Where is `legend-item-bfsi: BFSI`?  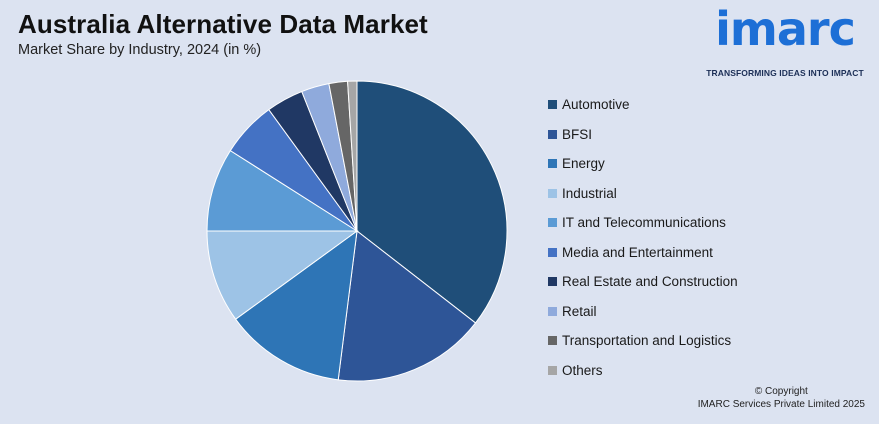
legend-item-bfsi: BFSI is located at coordinates (643, 135).